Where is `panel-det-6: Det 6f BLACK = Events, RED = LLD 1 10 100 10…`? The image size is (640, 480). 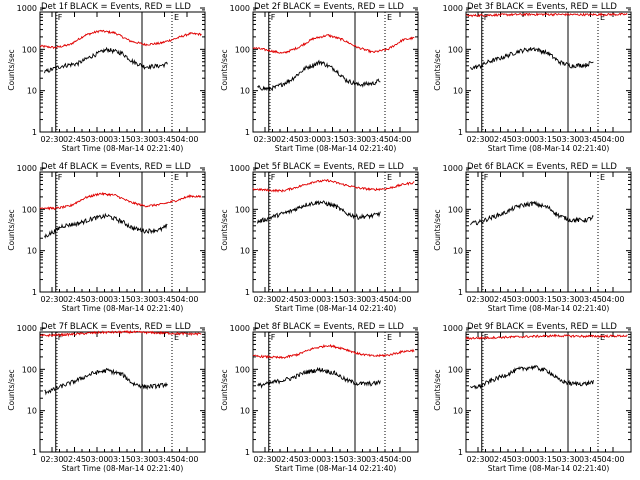
panel-det-6: Det 6f BLACK = Events, RED = LLD 1 10 100 10… is located at coordinates (532, 237).